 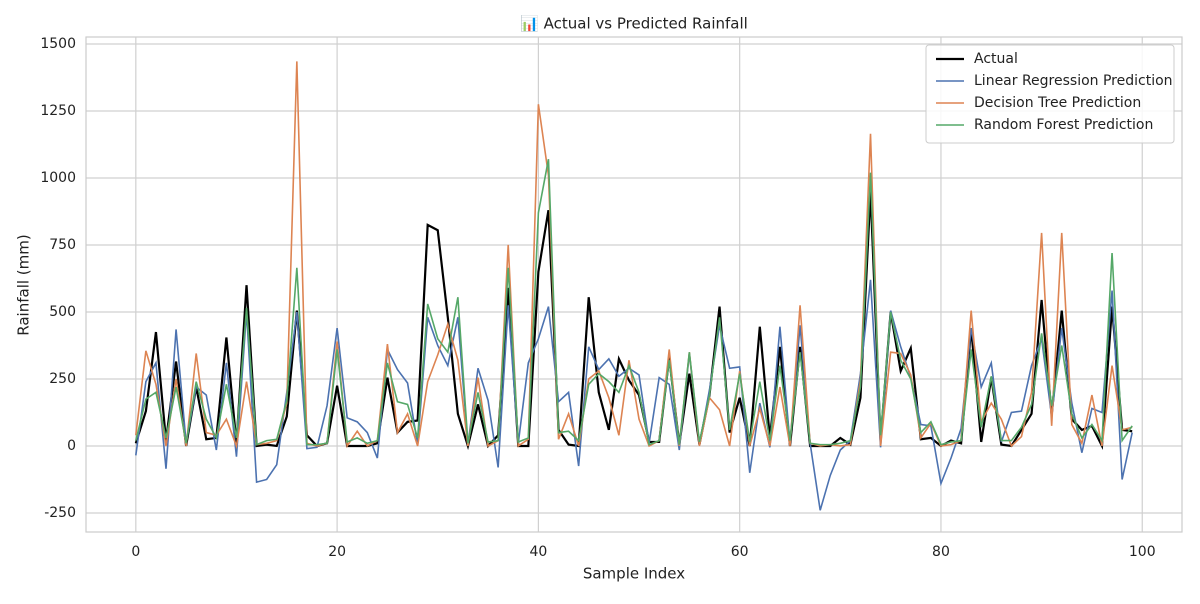 I want to click on y-tick-label: 1250, so click(x=58, y=111).